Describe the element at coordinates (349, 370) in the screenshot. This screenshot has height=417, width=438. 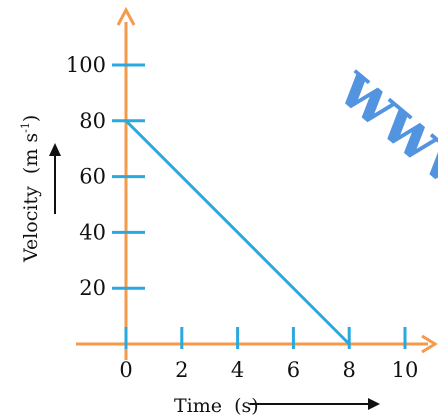
I see `x-tick-label: 8` at that location.